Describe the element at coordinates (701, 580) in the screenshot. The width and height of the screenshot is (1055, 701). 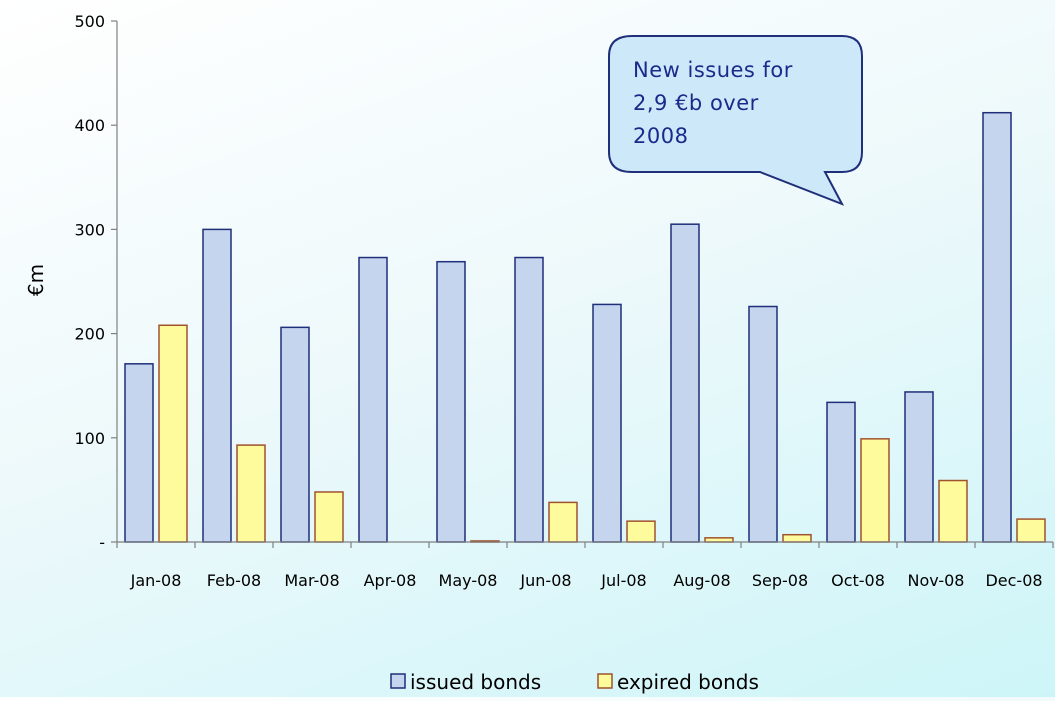
I see `x-tick-label: Aug-08` at that location.